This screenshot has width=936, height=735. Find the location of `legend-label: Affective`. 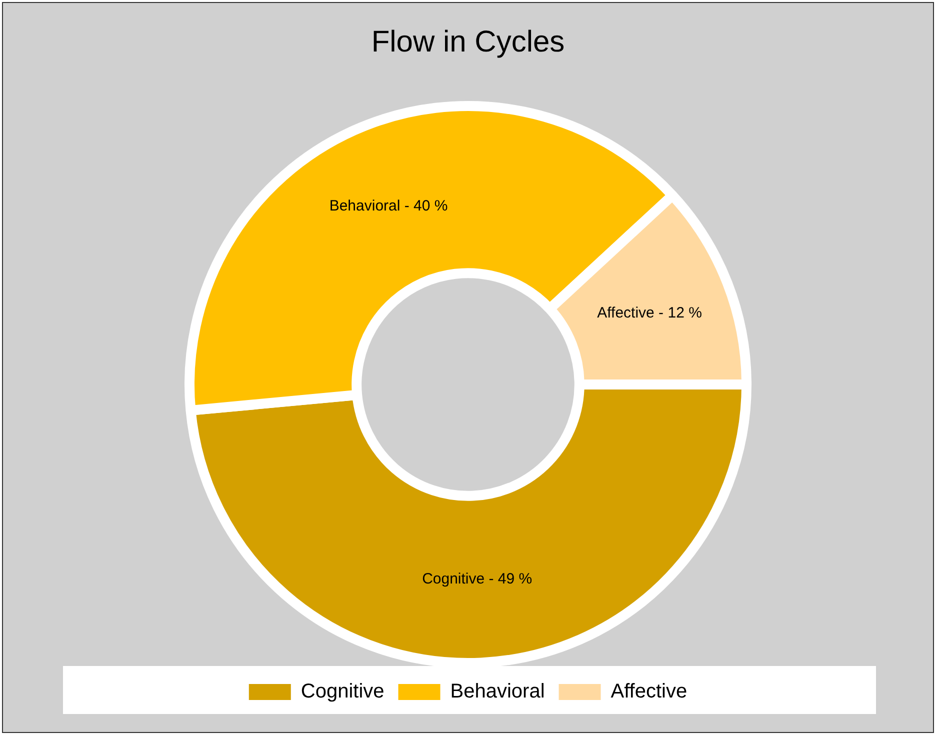

legend-label: Affective is located at coordinates (649, 691).